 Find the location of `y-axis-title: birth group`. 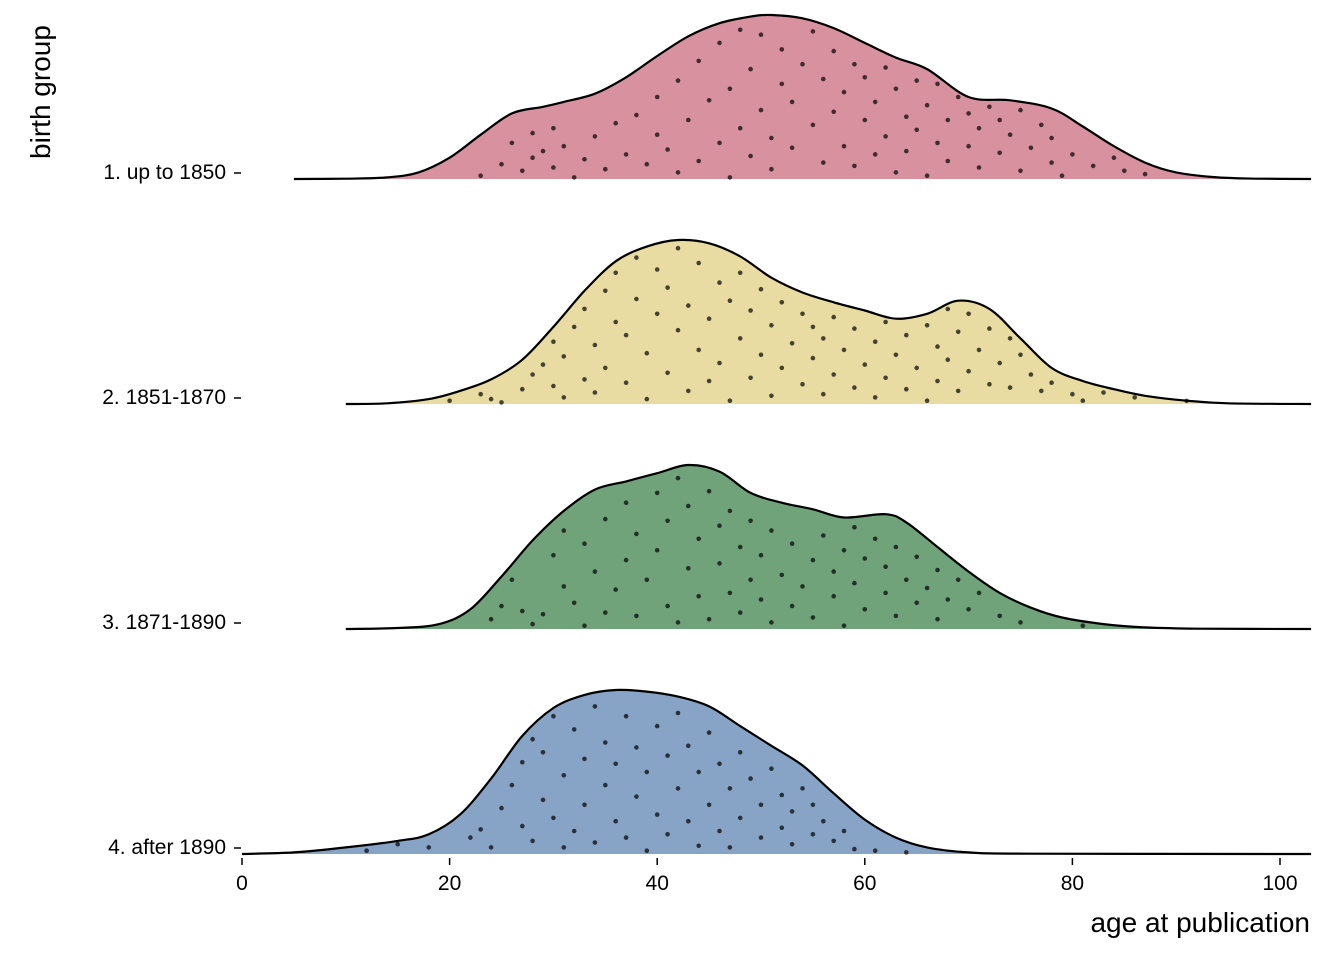

y-axis-title: birth group is located at coordinates (40, 92).